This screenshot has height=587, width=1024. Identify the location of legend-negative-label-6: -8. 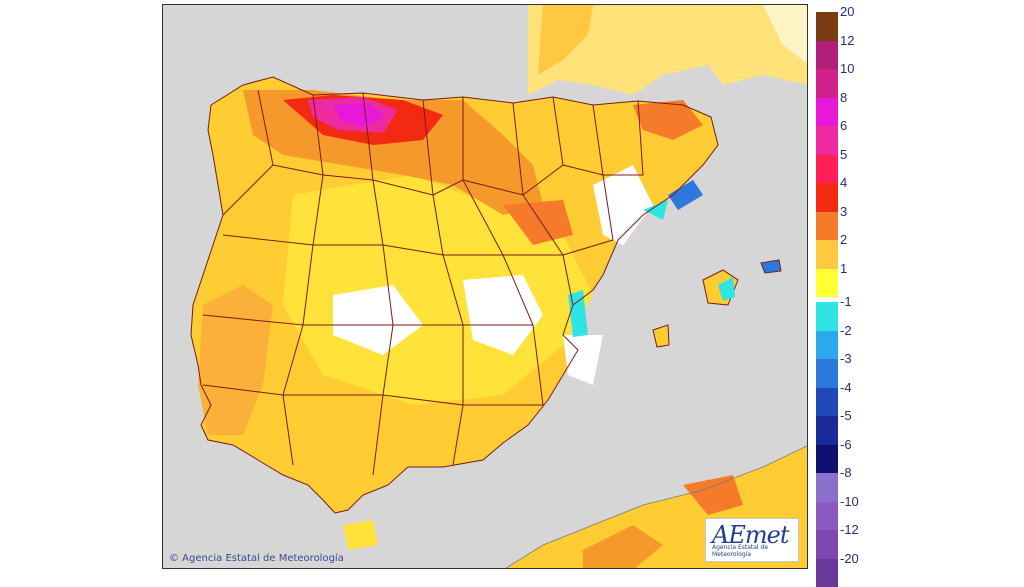
(846, 473).